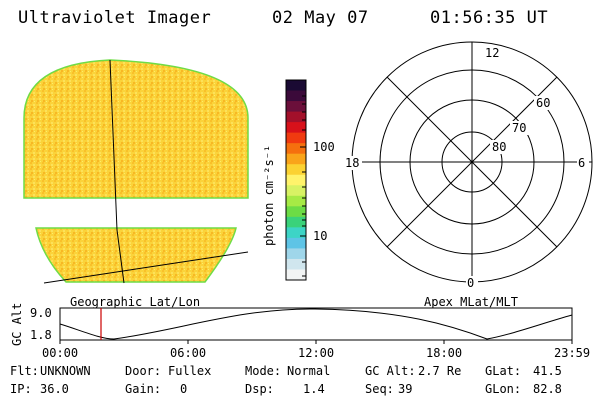  What do you see at coordinates (117, 171) in the screenshot?
I see `longitude-line` at bounding box center [117, 171].